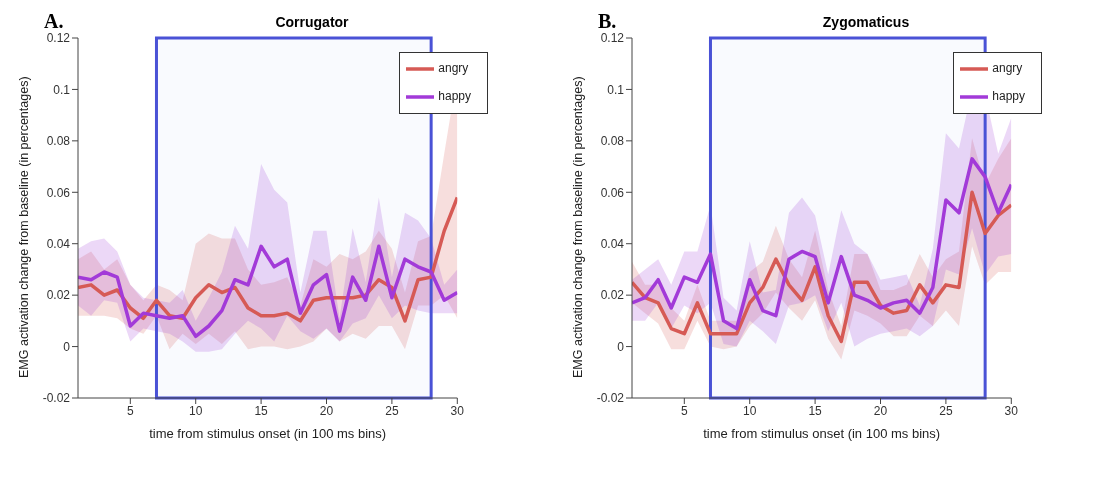 This screenshot has height=480, width=1120. I want to click on chart-title: Zygomaticus, so click(866, 22).